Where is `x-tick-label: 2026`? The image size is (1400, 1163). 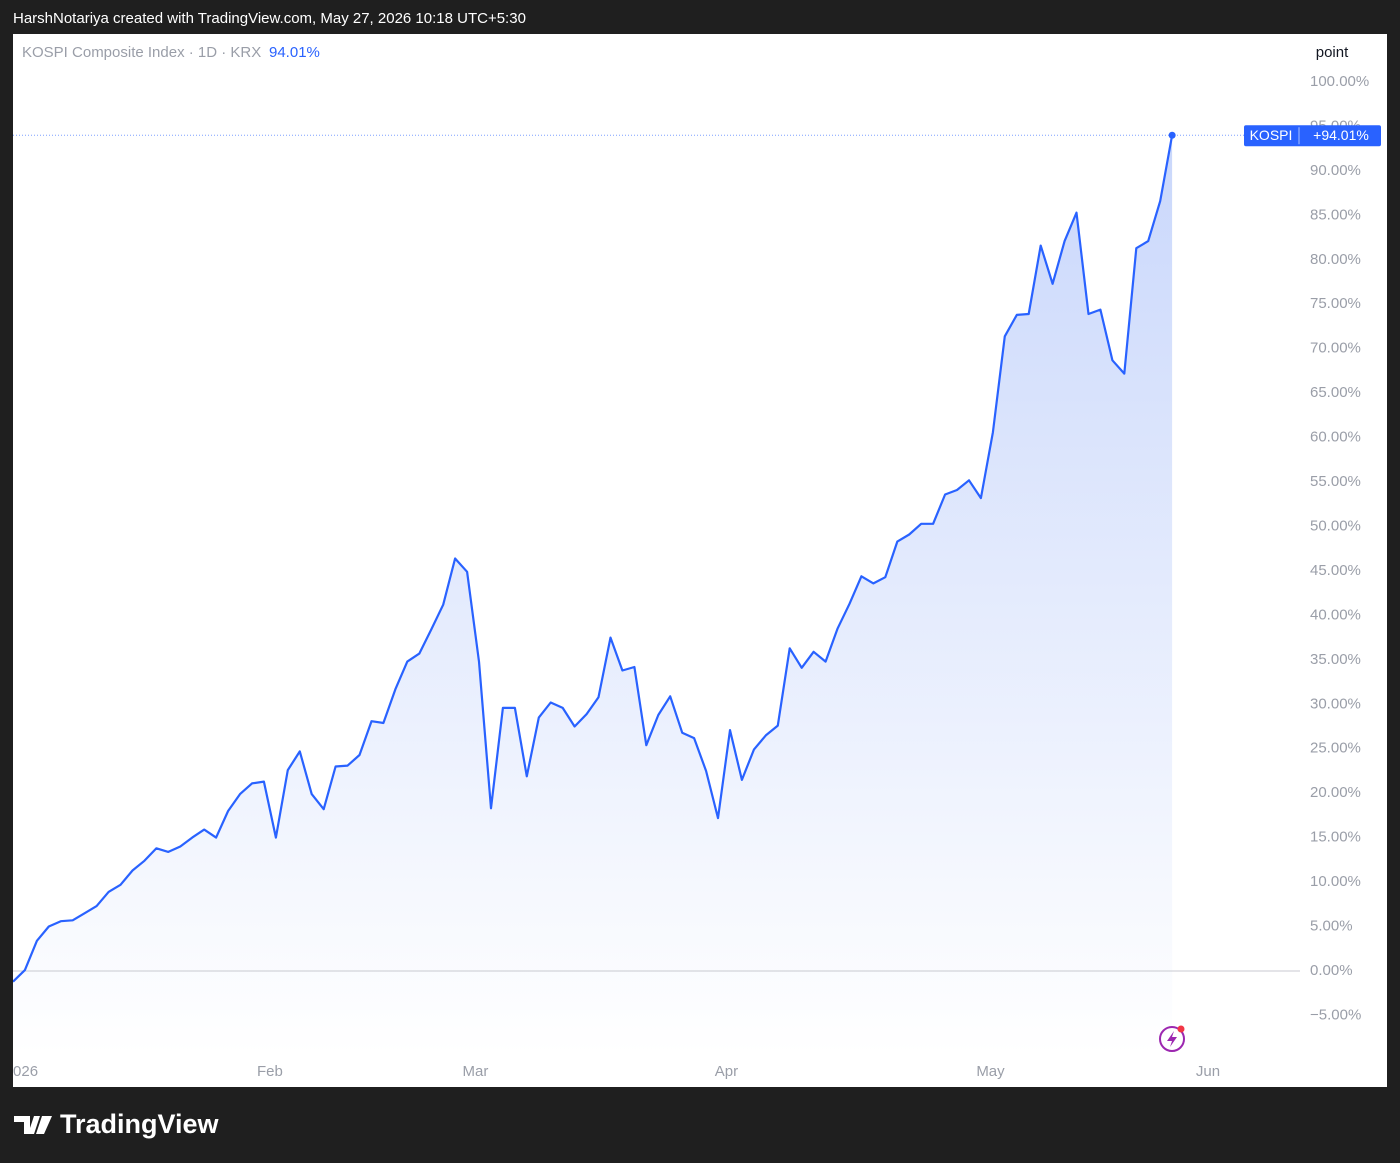
x-tick-label: 2026 is located at coordinates (21, 1071).